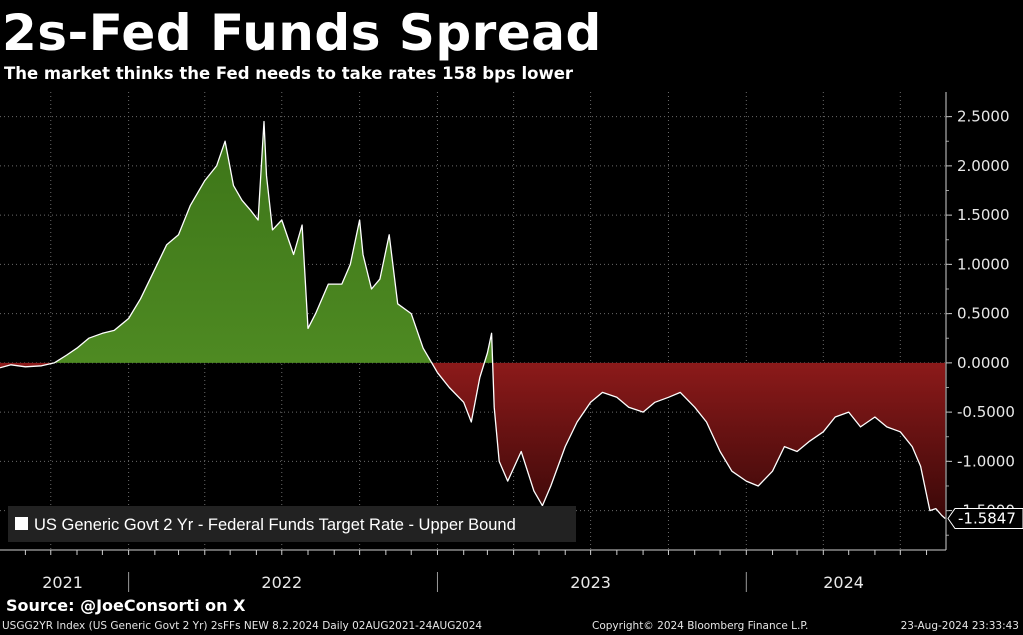 The width and height of the screenshot is (1023, 635). What do you see at coordinates (302, 33) in the screenshot?
I see `chart-title: 2s-Fed Funds Spread` at bounding box center [302, 33].